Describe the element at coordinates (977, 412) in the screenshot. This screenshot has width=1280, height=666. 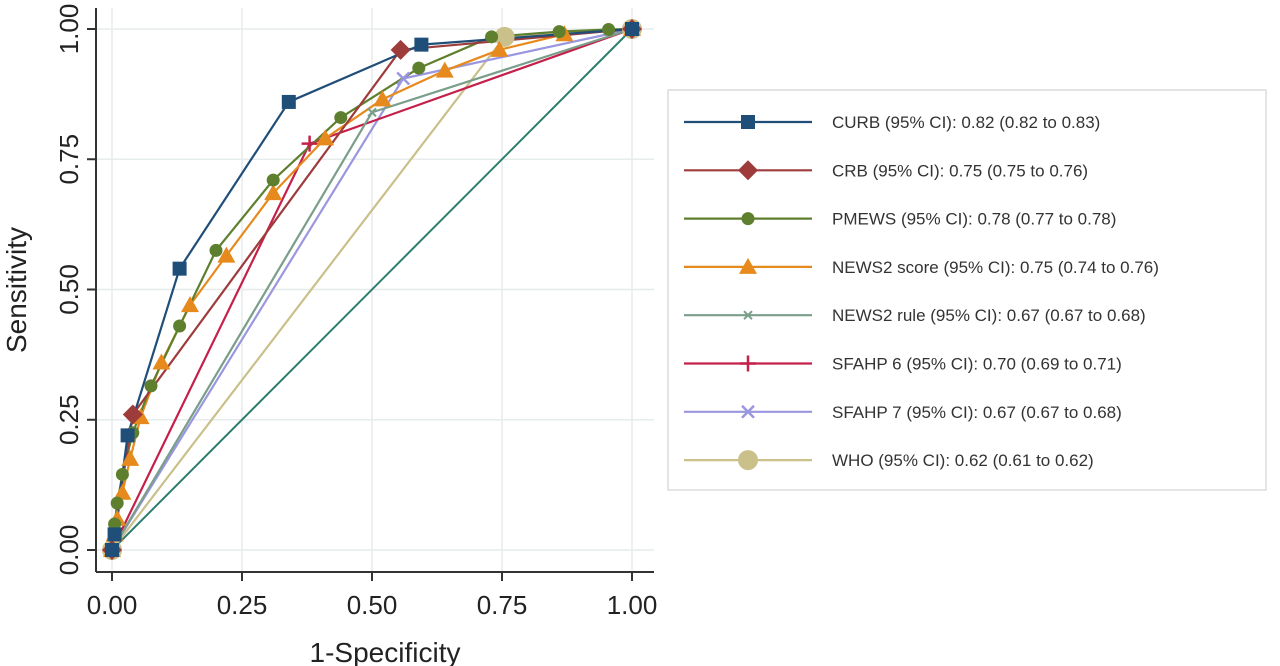
I see `legend-label-6: SFAHP 7 (95% CI): 0.67 (0.67 to 0.68)` at that location.